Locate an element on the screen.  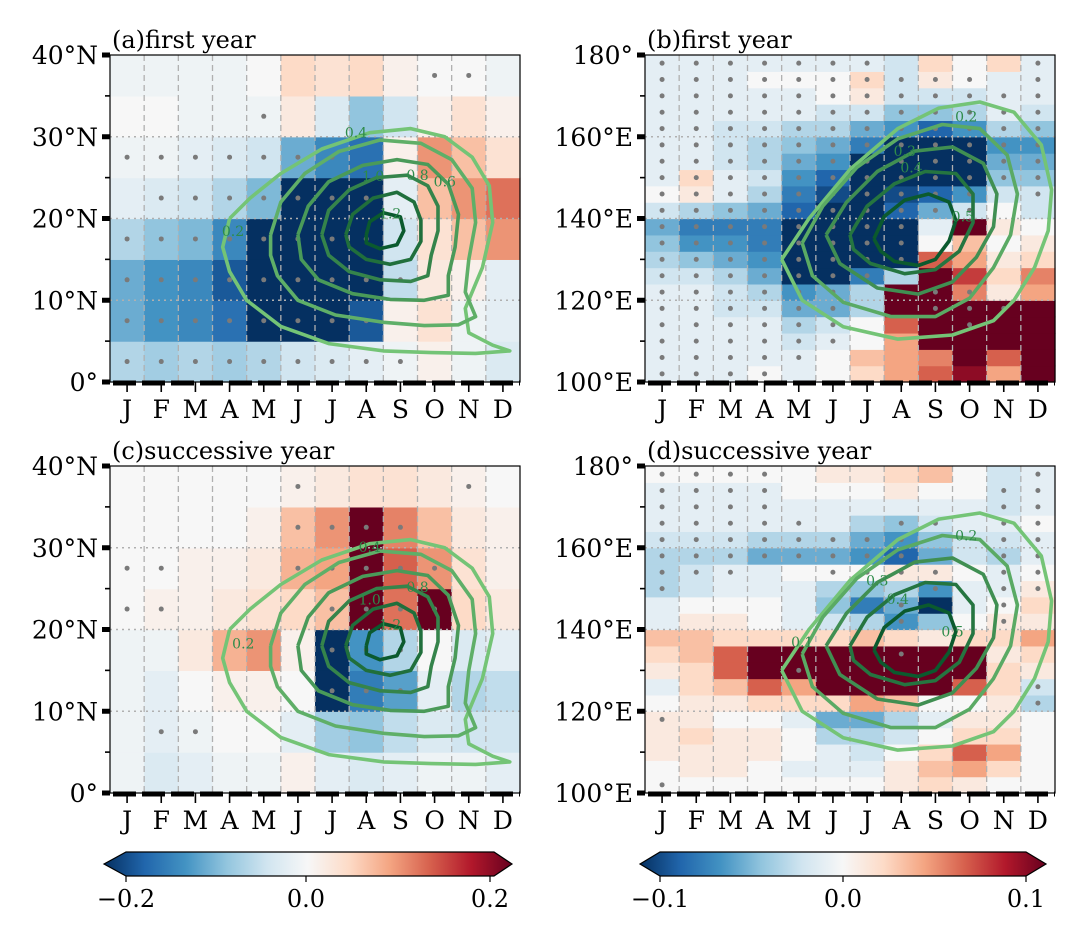
colorbar-right: −0.1 0.0 0.1 is located at coordinates (839, 882).